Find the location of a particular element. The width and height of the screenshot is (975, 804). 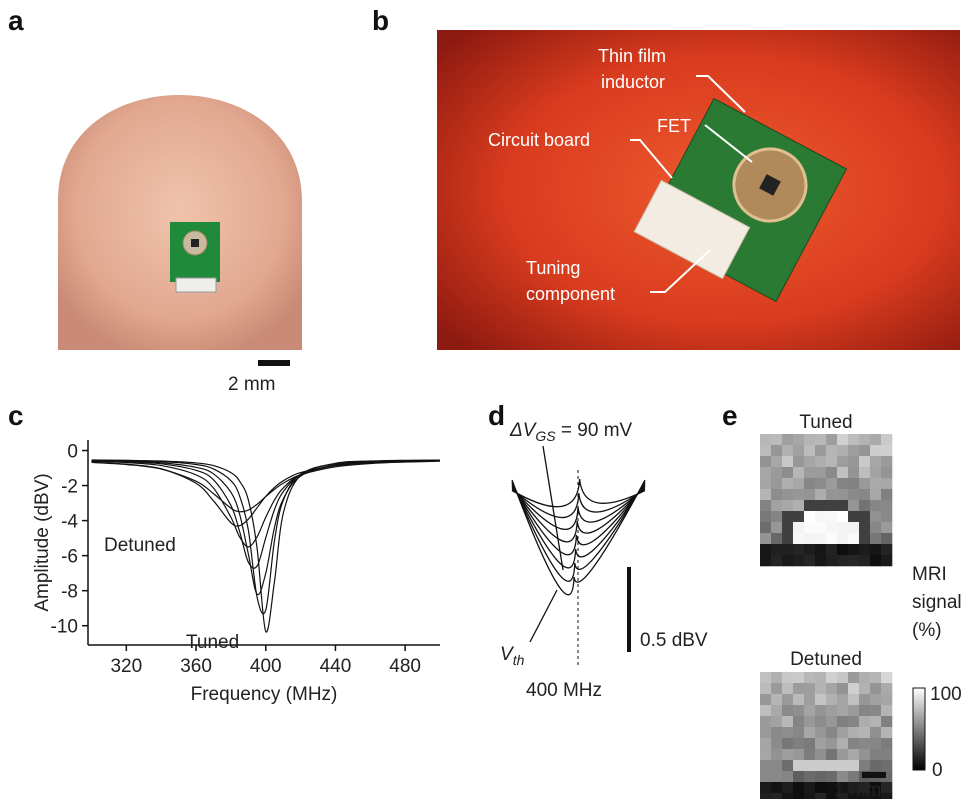

symbol: ΔV is located at coordinates (523, 430).